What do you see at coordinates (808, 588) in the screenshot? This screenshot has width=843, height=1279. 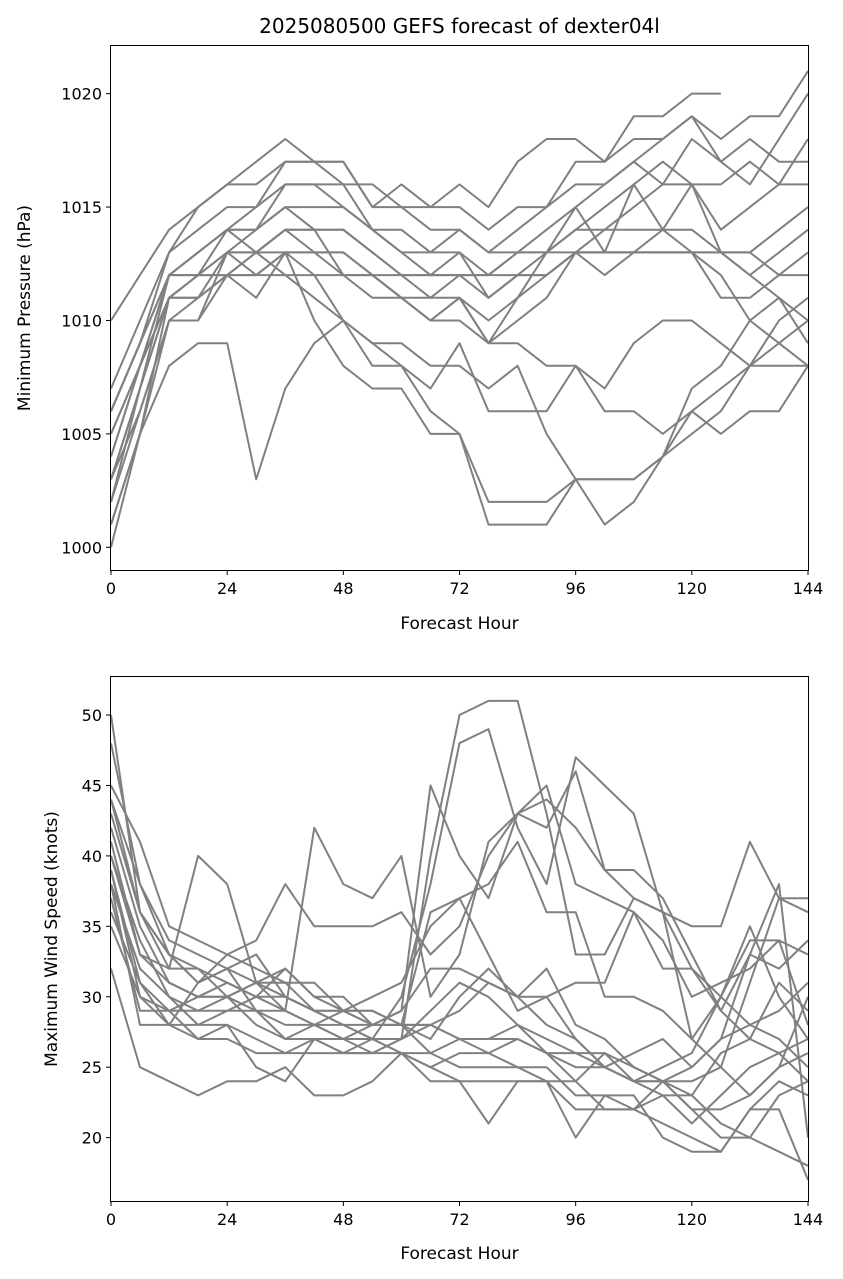 I see `pressure-x-tick-label: 144` at bounding box center [808, 588].